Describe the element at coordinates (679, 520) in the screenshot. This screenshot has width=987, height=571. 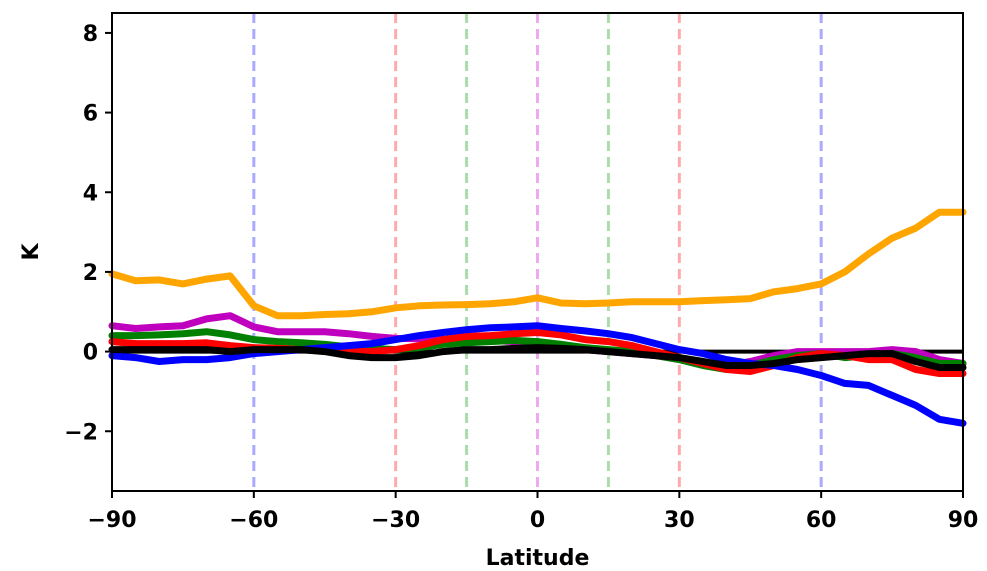
I see `x-tick-label: 30` at that location.